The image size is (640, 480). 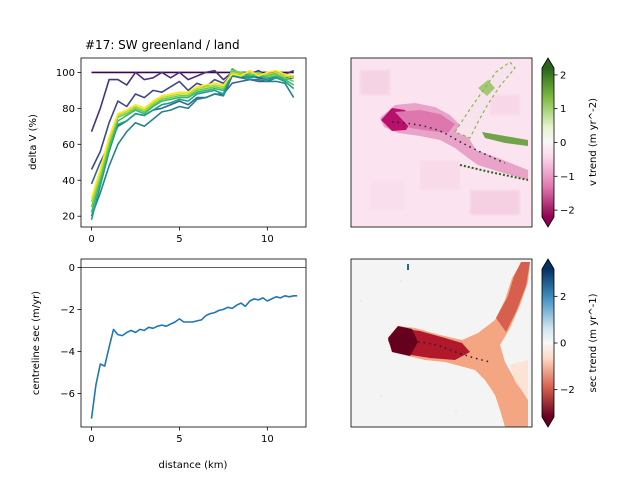 I want to click on v-trend-colorbar: 2 1 0 −1 −2 v trend (m yr^-2), so click(x=570, y=142).